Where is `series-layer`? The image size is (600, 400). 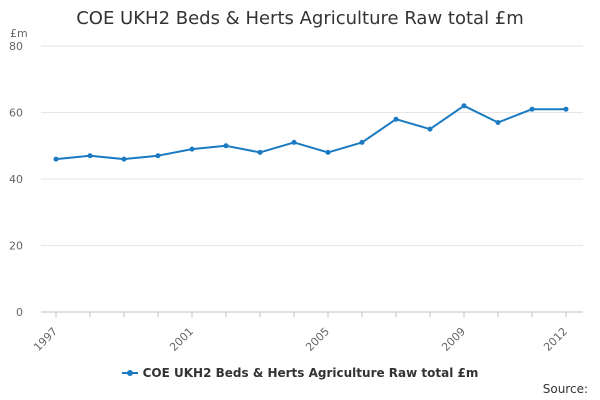 series-layer is located at coordinates (311, 132).